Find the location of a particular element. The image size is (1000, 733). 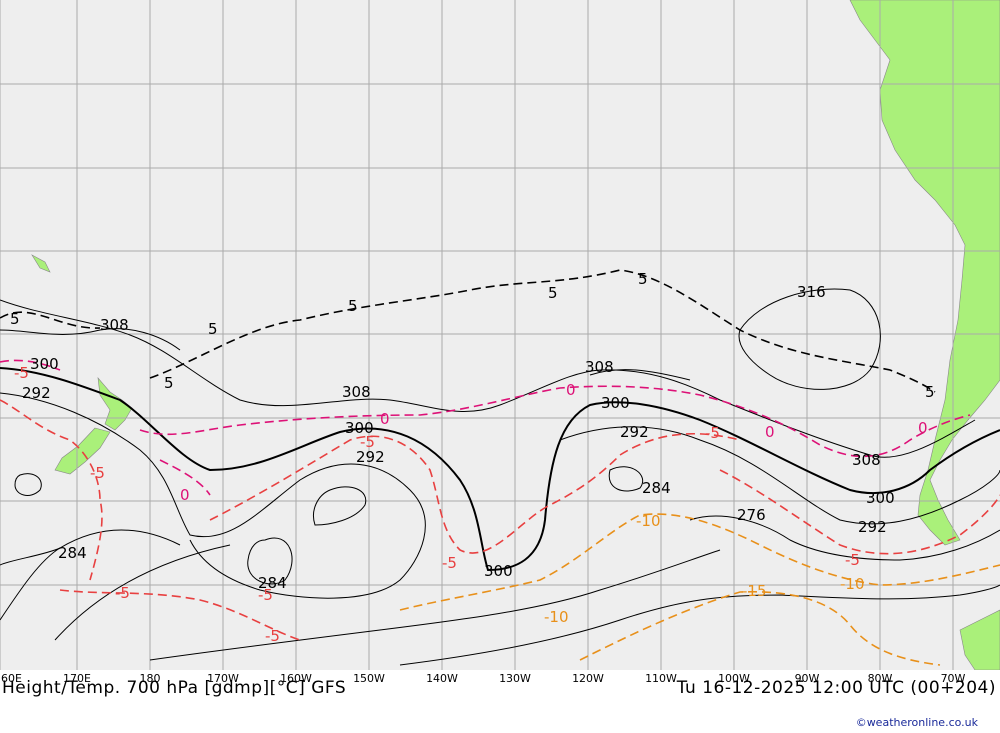

lon-label: 80W is located at coordinates (880, 678).